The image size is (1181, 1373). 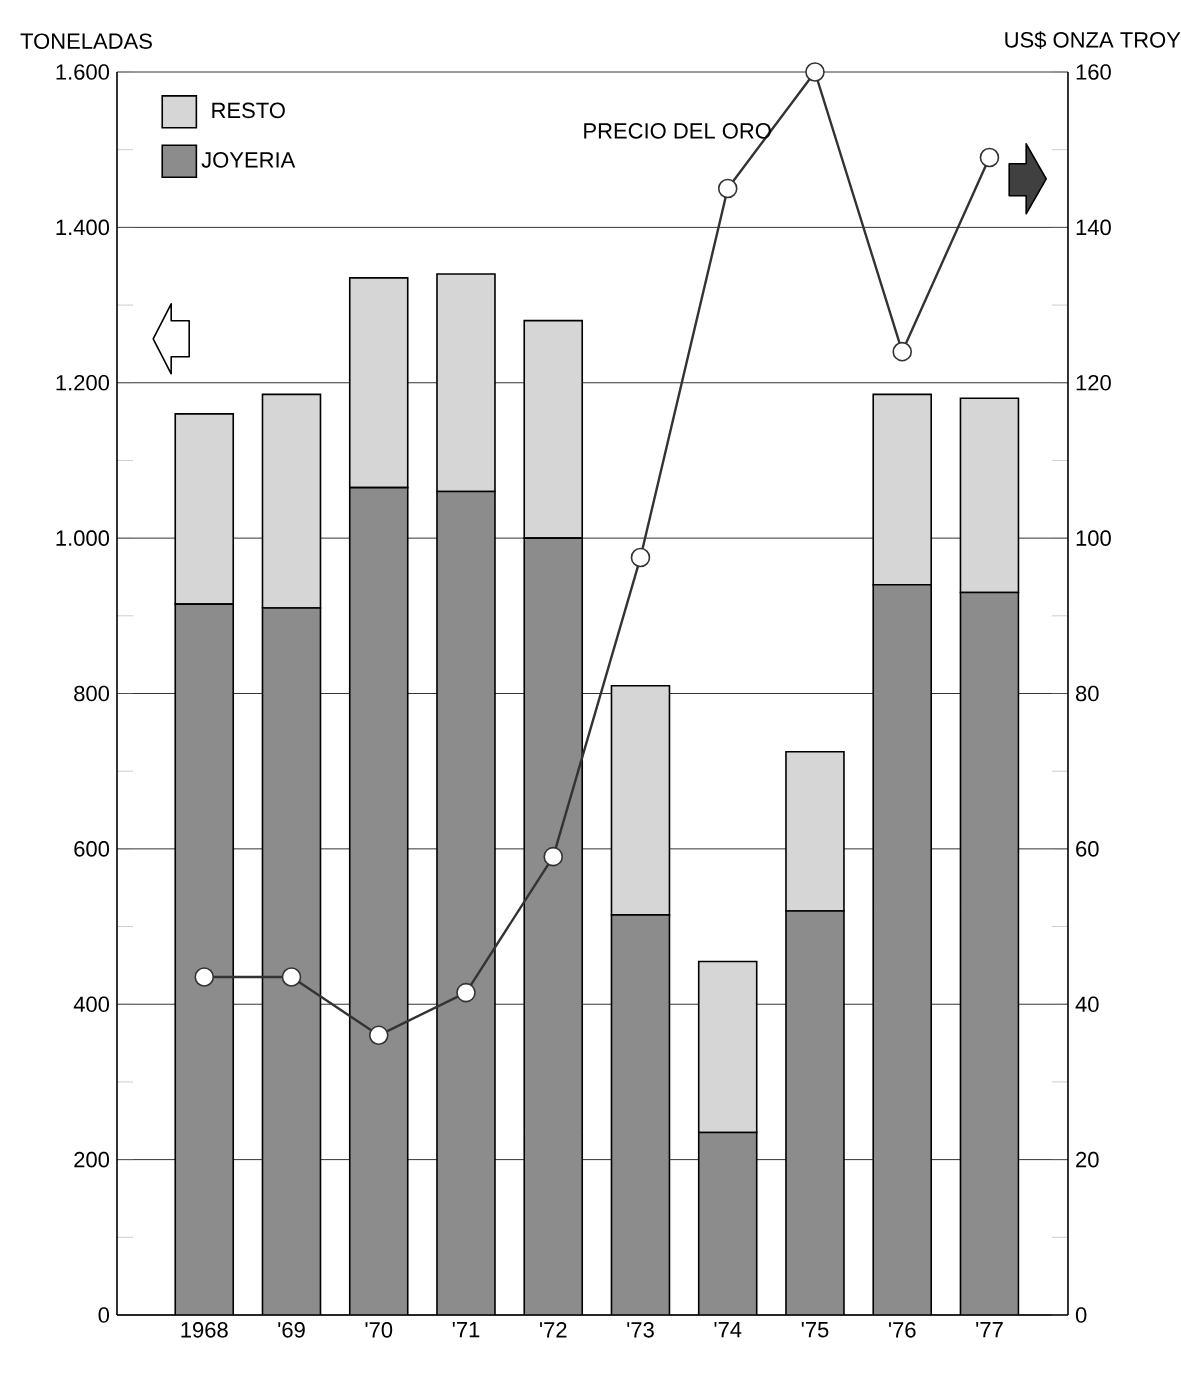 What do you see at coordinates (466, 1330) in the screenshot?
I see `x-tick-label: '71` at bounding box center [466, 1330].